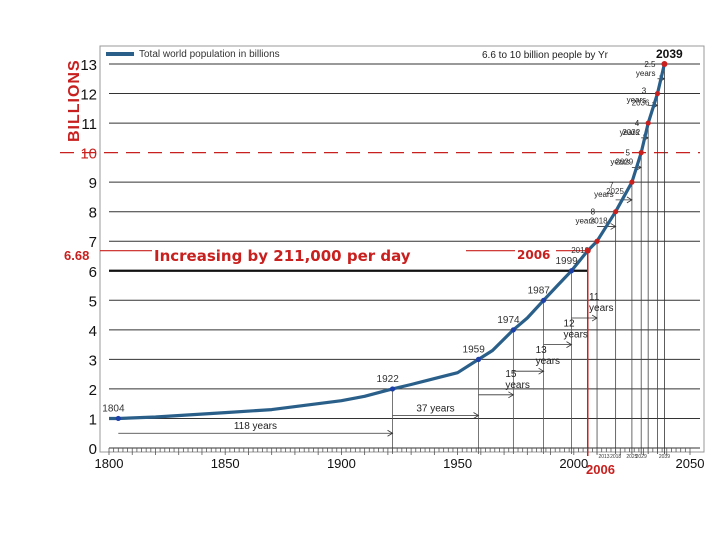  Describe the element at coordinates (113, 408) in the screenshot. I see `milestone-label: 1804` at that location.